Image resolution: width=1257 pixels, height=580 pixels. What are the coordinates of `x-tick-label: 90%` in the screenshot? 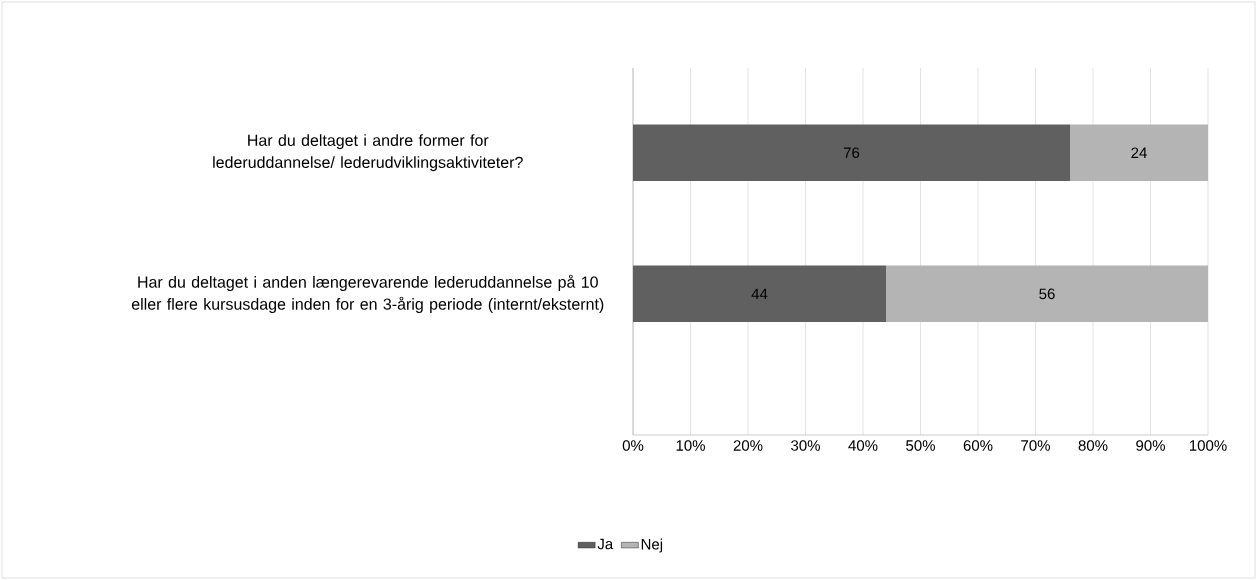 It's located at (1150, 445).